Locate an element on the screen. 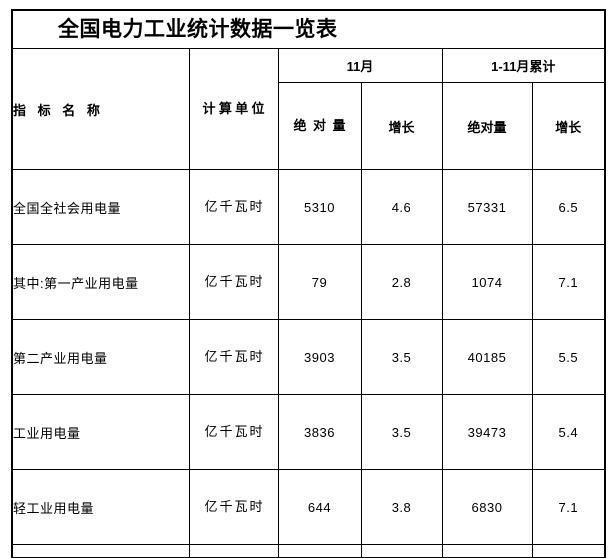 This screenshot has height=558, width=615. cell-value: 5.4 is located at coordinates (568, 432).